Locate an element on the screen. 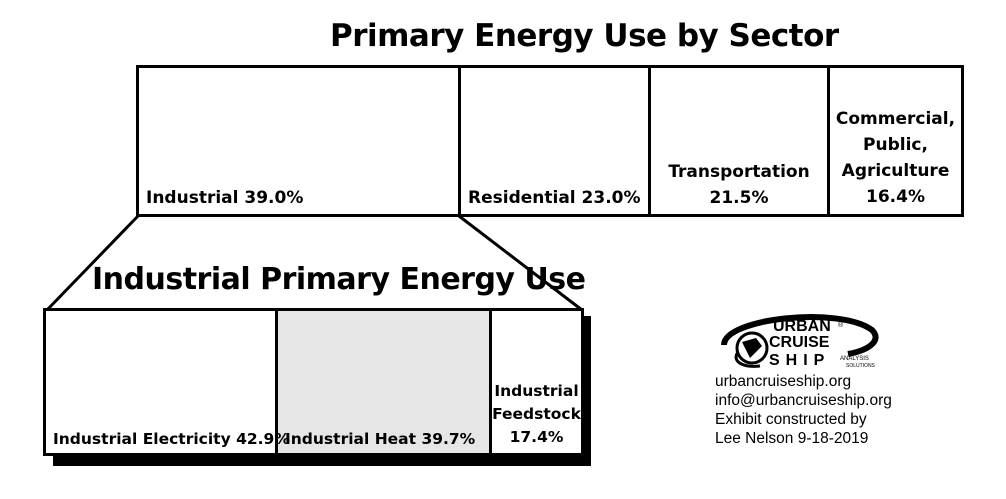  logo-registered-mark-2: ® is located at coordinates (874, 343).